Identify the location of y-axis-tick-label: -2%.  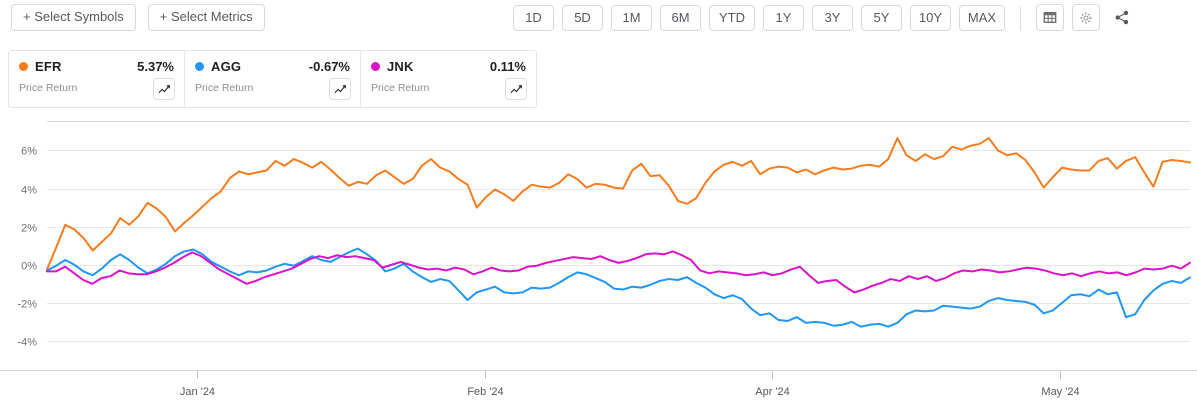
(27, 305).